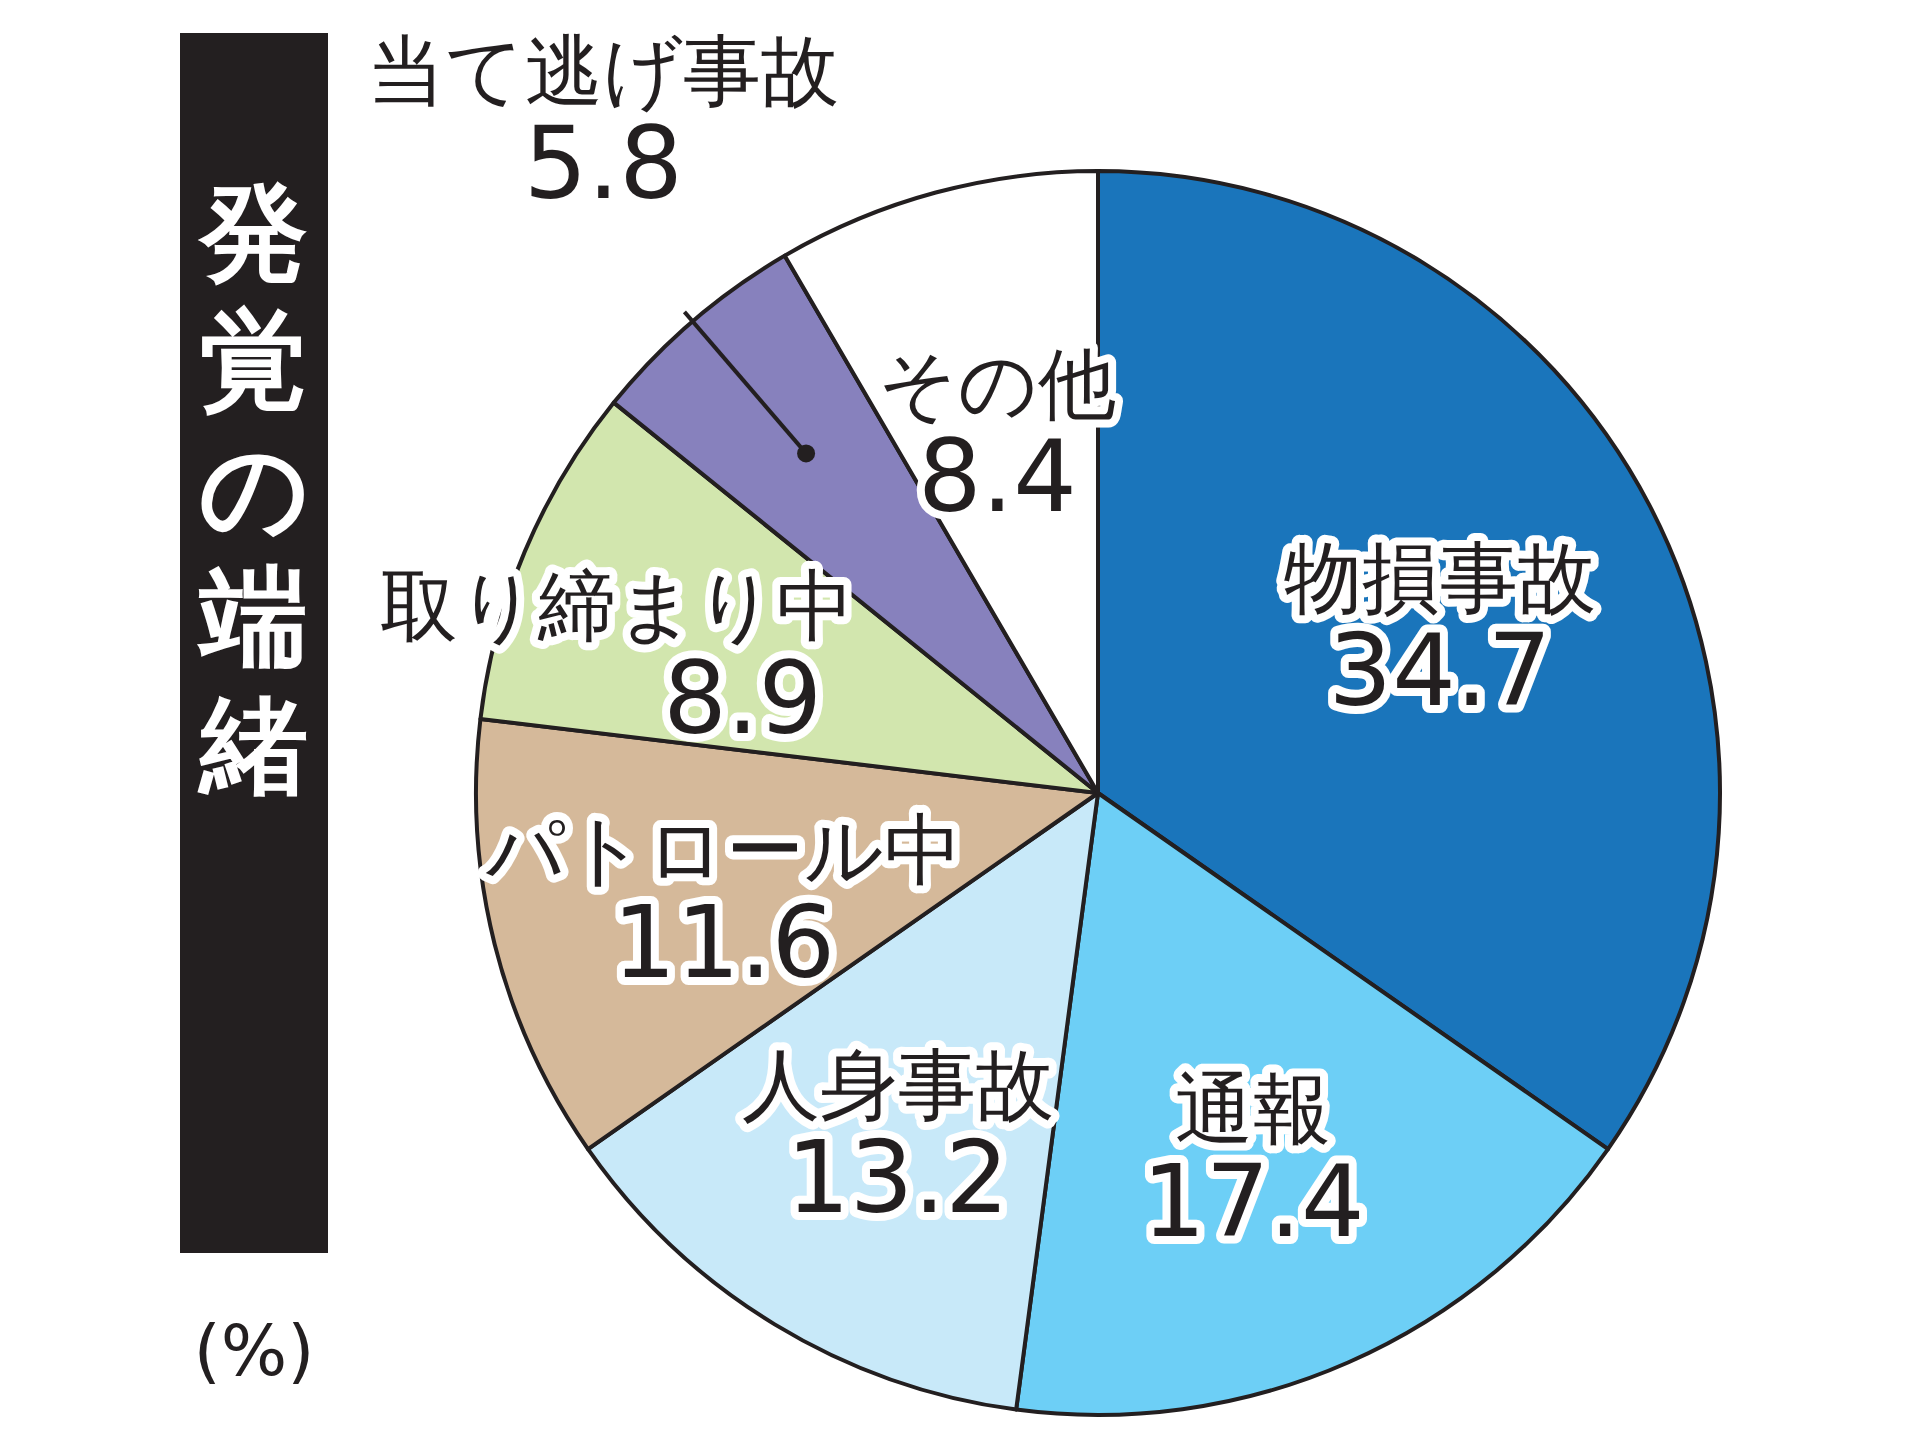 This screenshot has width=1920, height=1440. Describe the element at coordinates (253, 488) in the screenshot. I see `text: 発覚の端緒` at that location.